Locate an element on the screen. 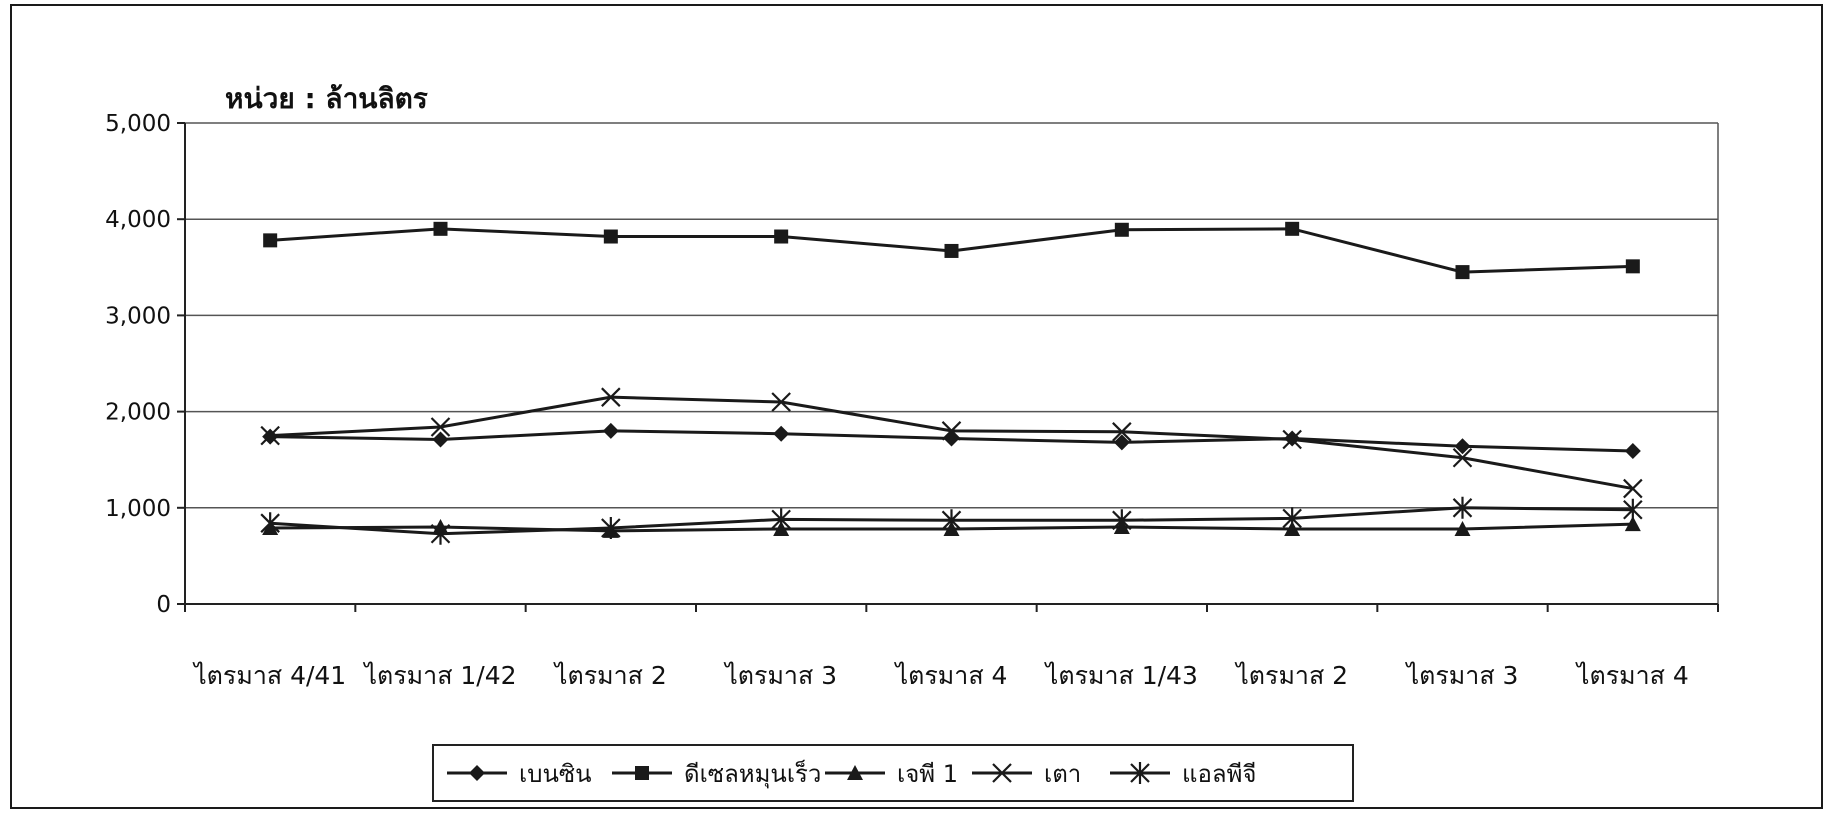 Image resolution: width=1833 pixels, height=813 pixels. legend-label: ดีเซลหมุนเร็ว is located at coordinates (752, 774).